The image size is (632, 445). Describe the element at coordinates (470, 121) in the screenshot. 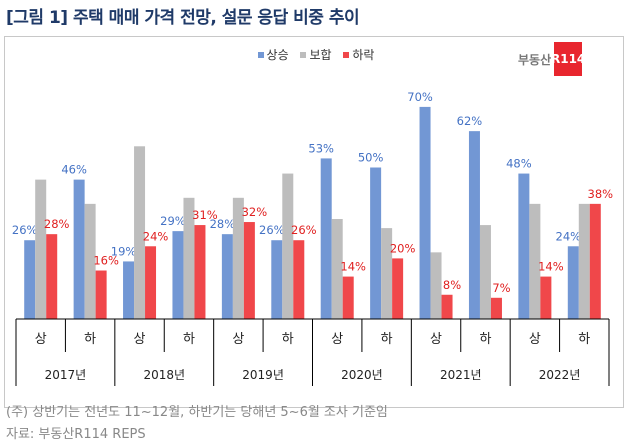

I see `data-label: 62%` at that location.